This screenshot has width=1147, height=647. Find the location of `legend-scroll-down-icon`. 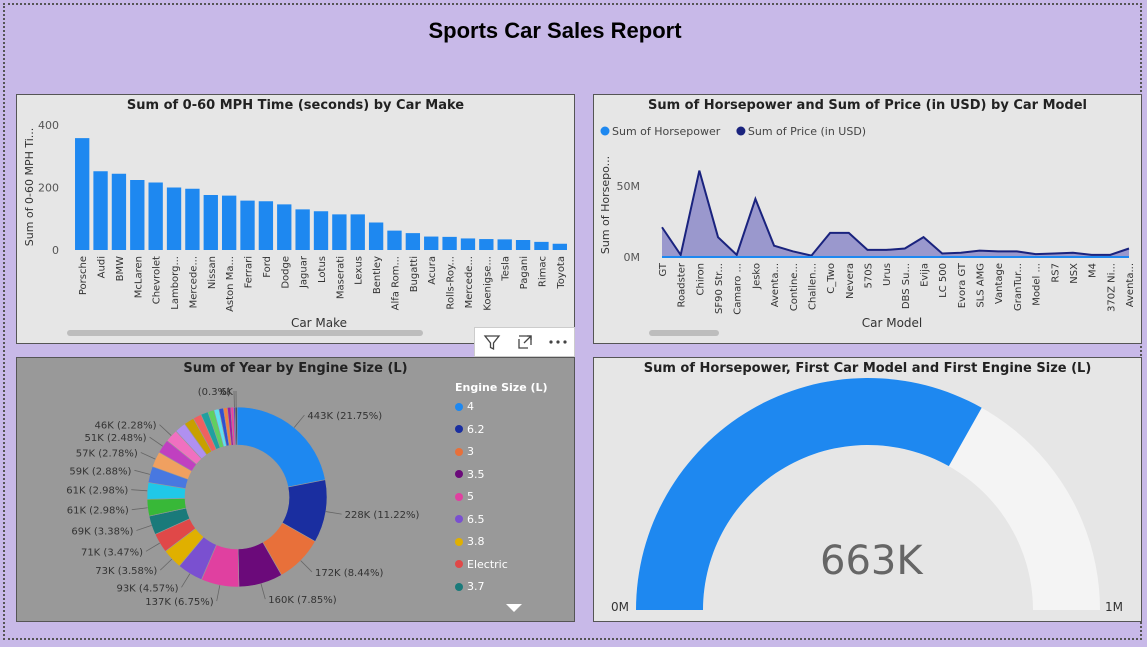

legend-scroll-down-icon is located at coordinates (514, 609).